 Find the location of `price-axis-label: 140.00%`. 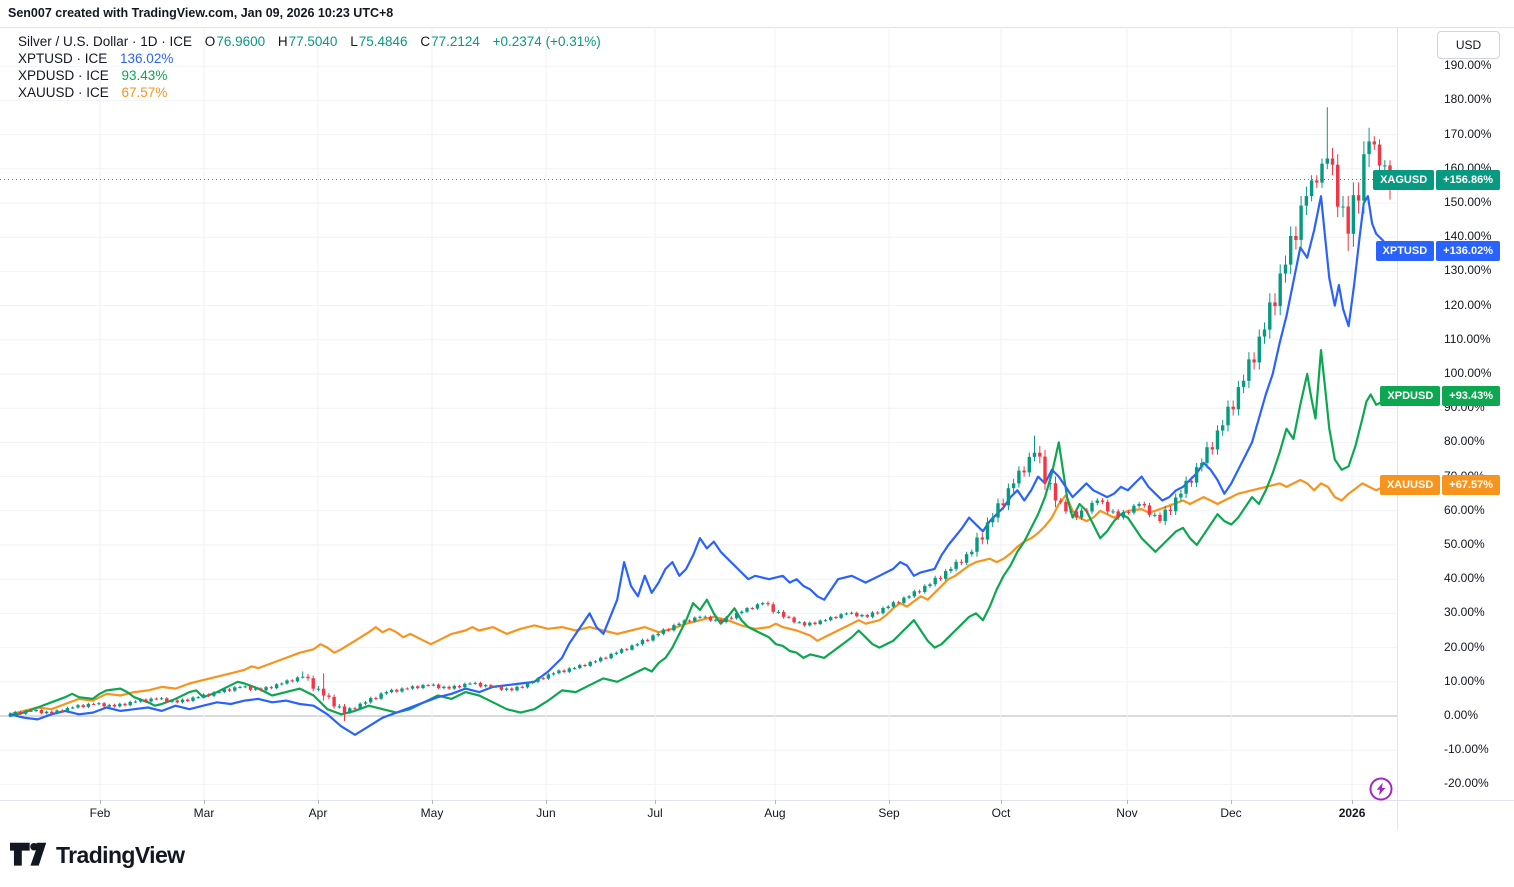

price-axis-label: 140.00% is located at coordinates (1468, 236).